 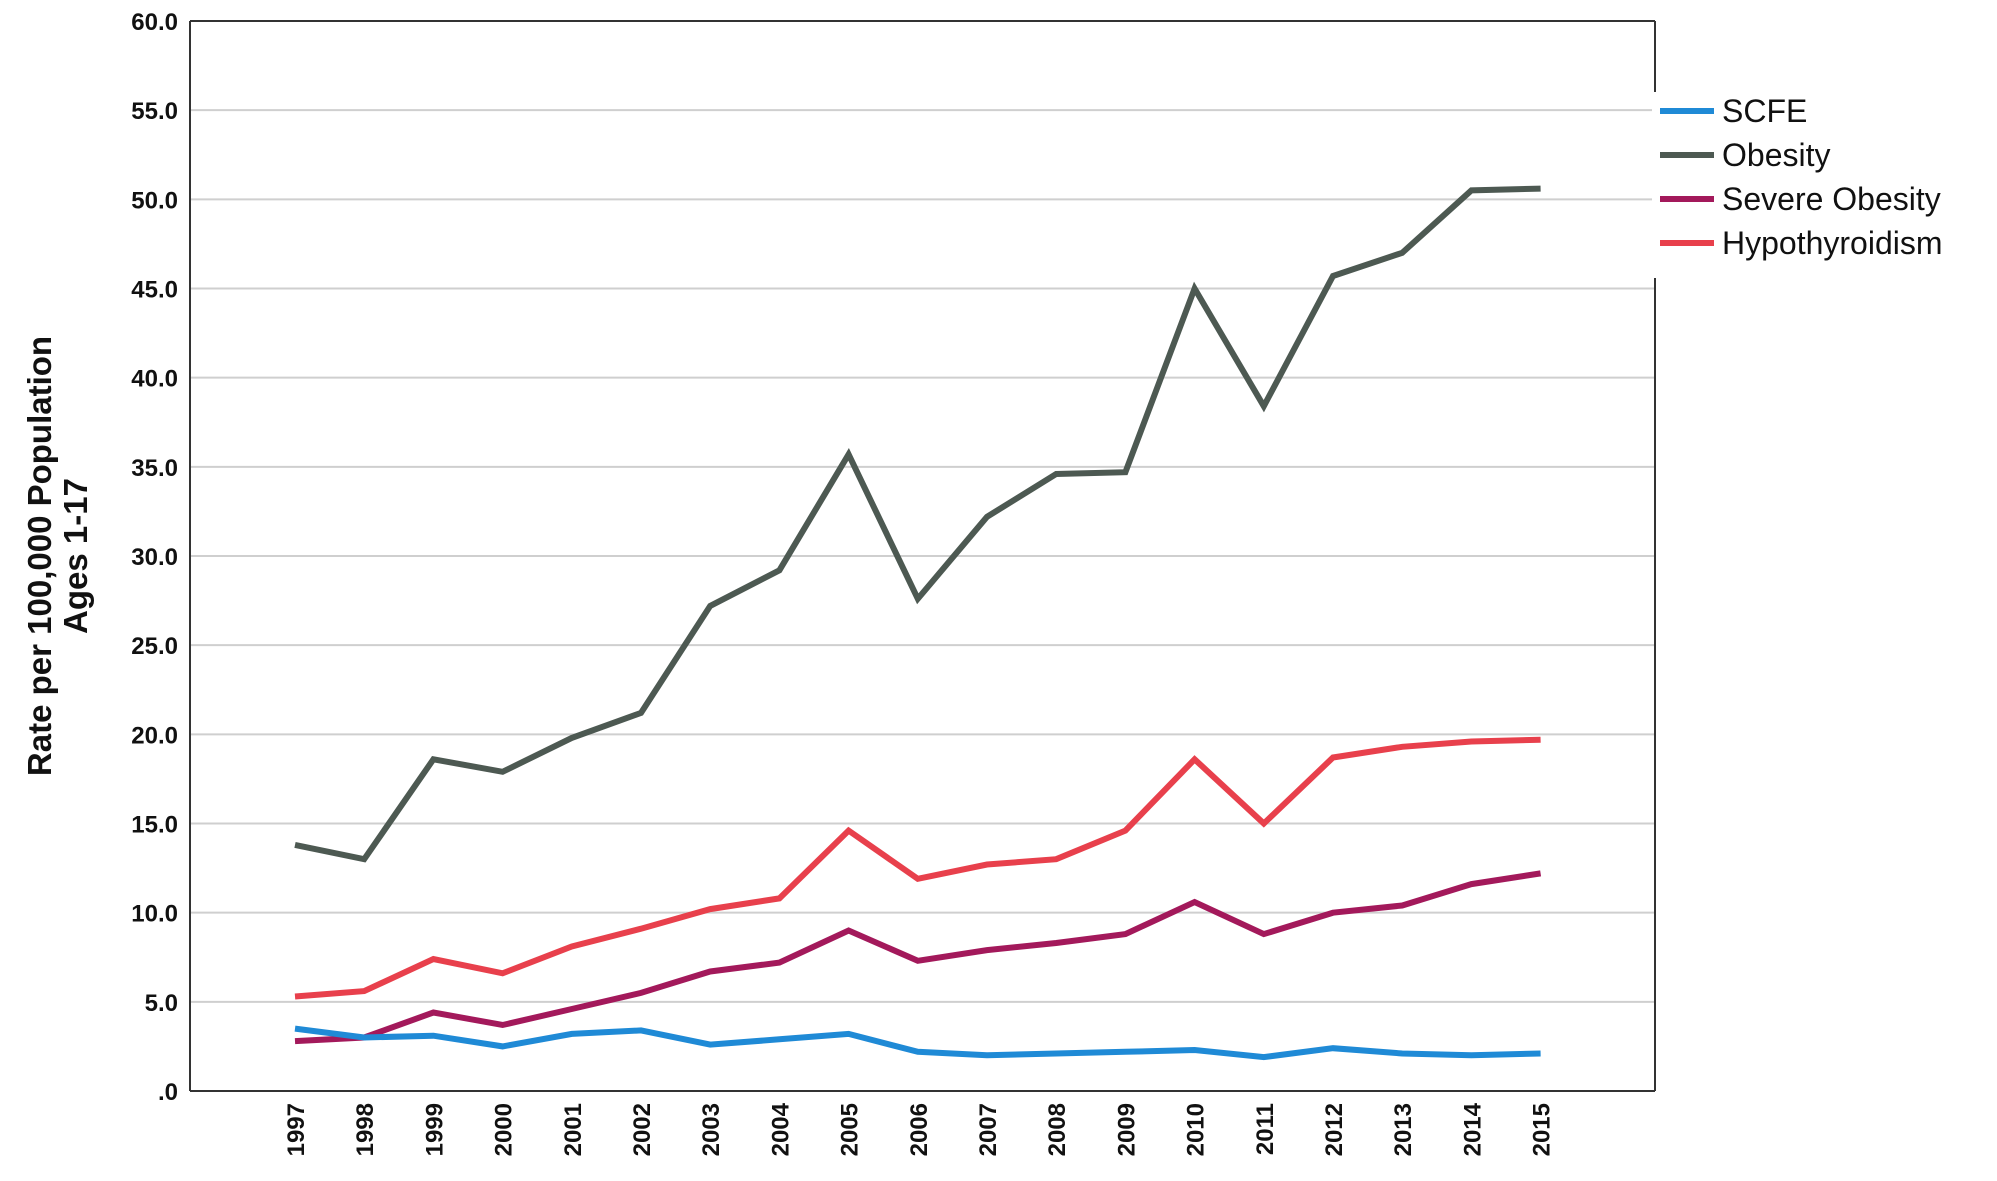 What do you see at coordinates (154, 200) in the screenshot?
I see `y-tick-label: 50.0` at bounding box center [154, 200].